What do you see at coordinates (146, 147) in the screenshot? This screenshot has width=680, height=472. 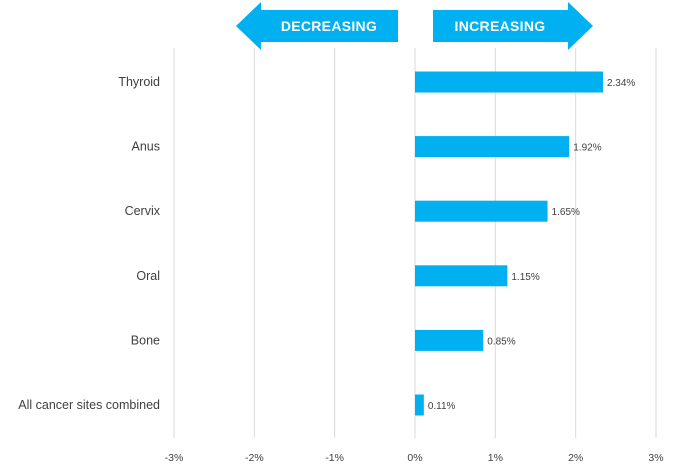 I see `category-label: Anus` at bounding box center [146, 147].